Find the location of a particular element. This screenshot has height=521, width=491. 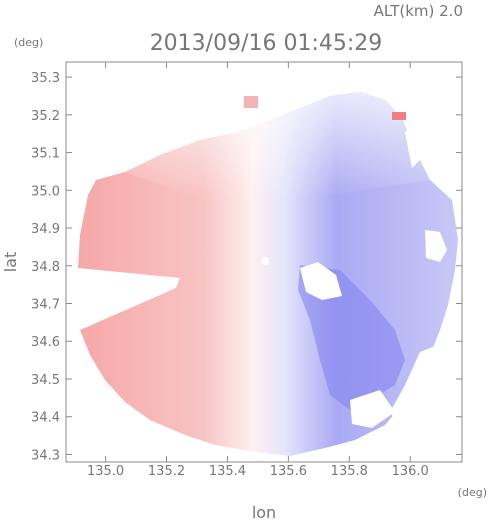

y-tick-label: 34.7 is located at coordinates (45, 305).